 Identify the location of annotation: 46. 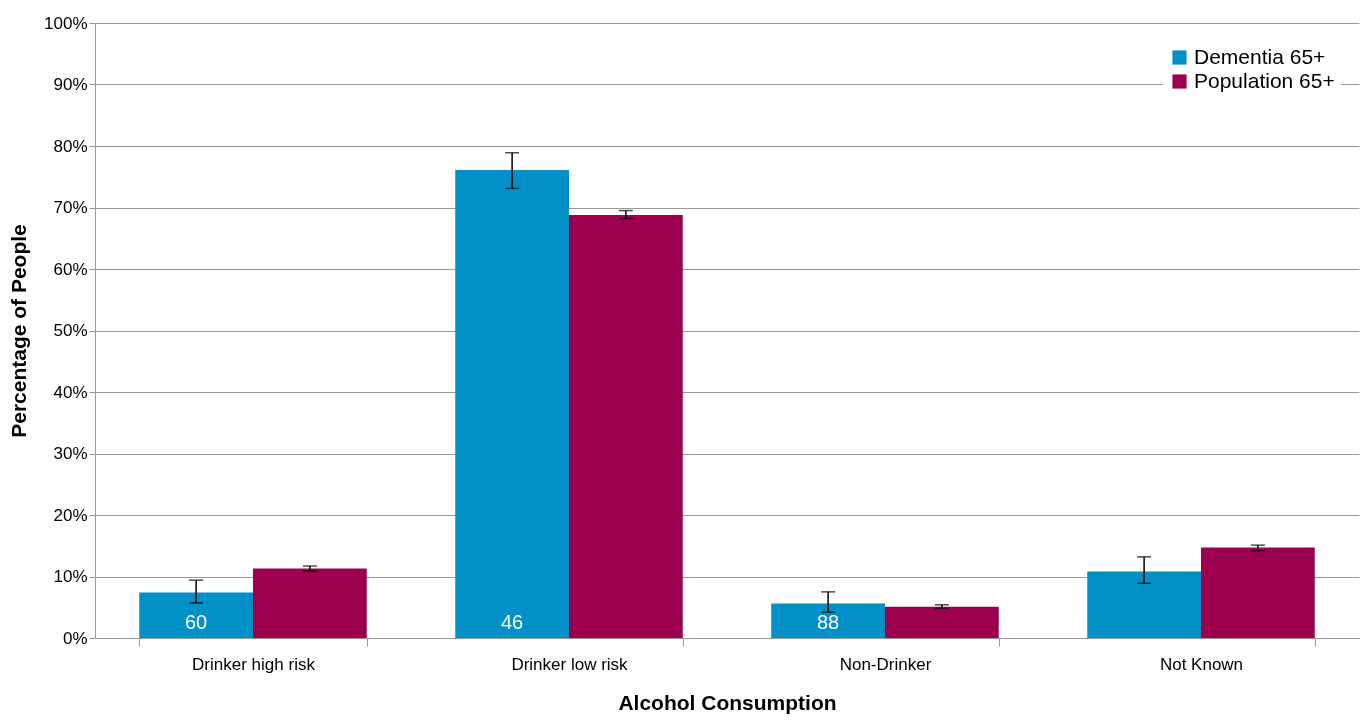
(512, 621).